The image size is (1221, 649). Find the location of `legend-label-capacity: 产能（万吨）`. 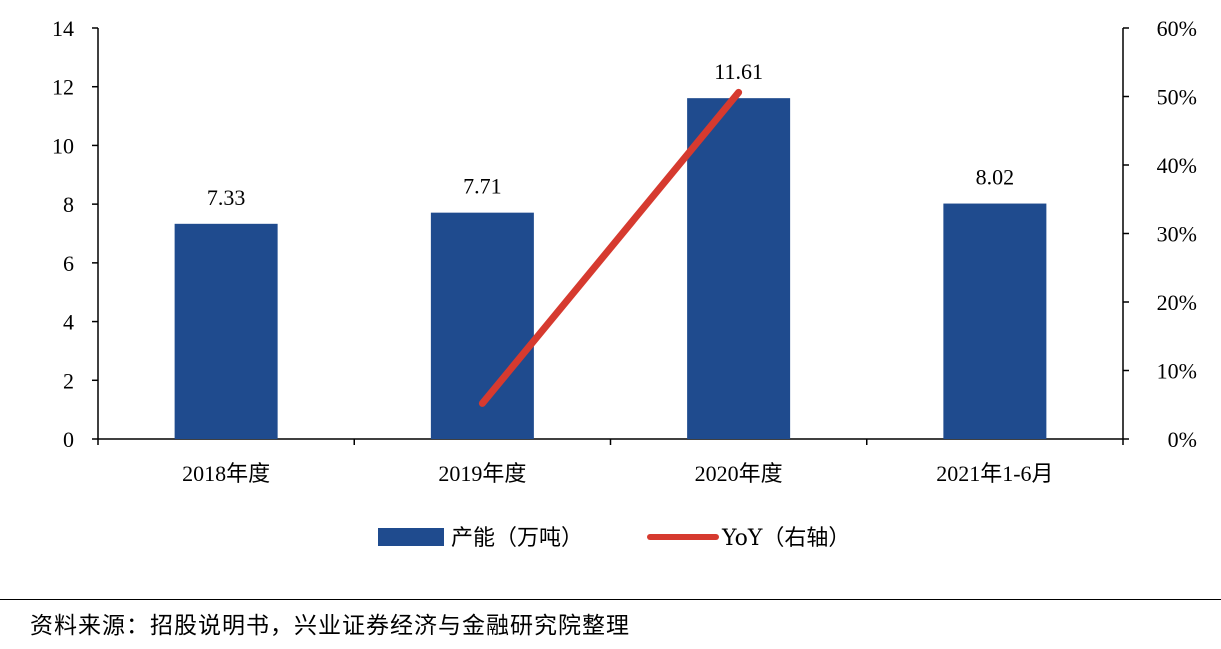

legend-label-capacity: 产能（万吨） is located at coordinates (517, 538).